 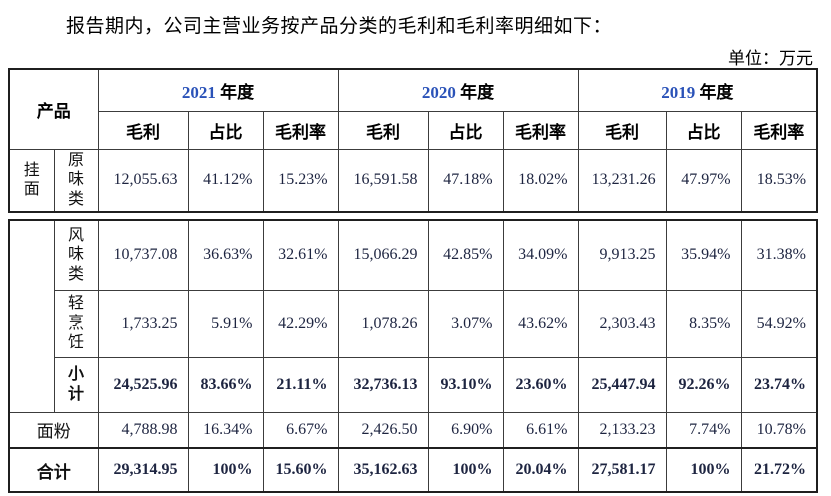 What do you see at coordinates (383, 255) in the screenshot?
I see `data-cell: 15,066.29` at bounding box center [383, 255].